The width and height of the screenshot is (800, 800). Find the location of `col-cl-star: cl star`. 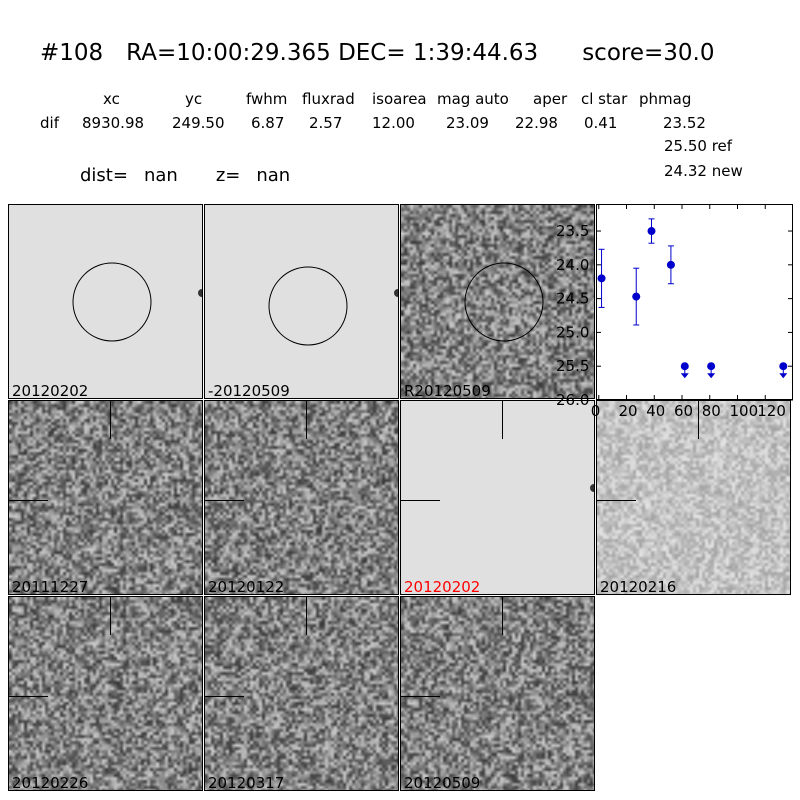

col-cl-star: cl star is located at coordinates (604, 99).